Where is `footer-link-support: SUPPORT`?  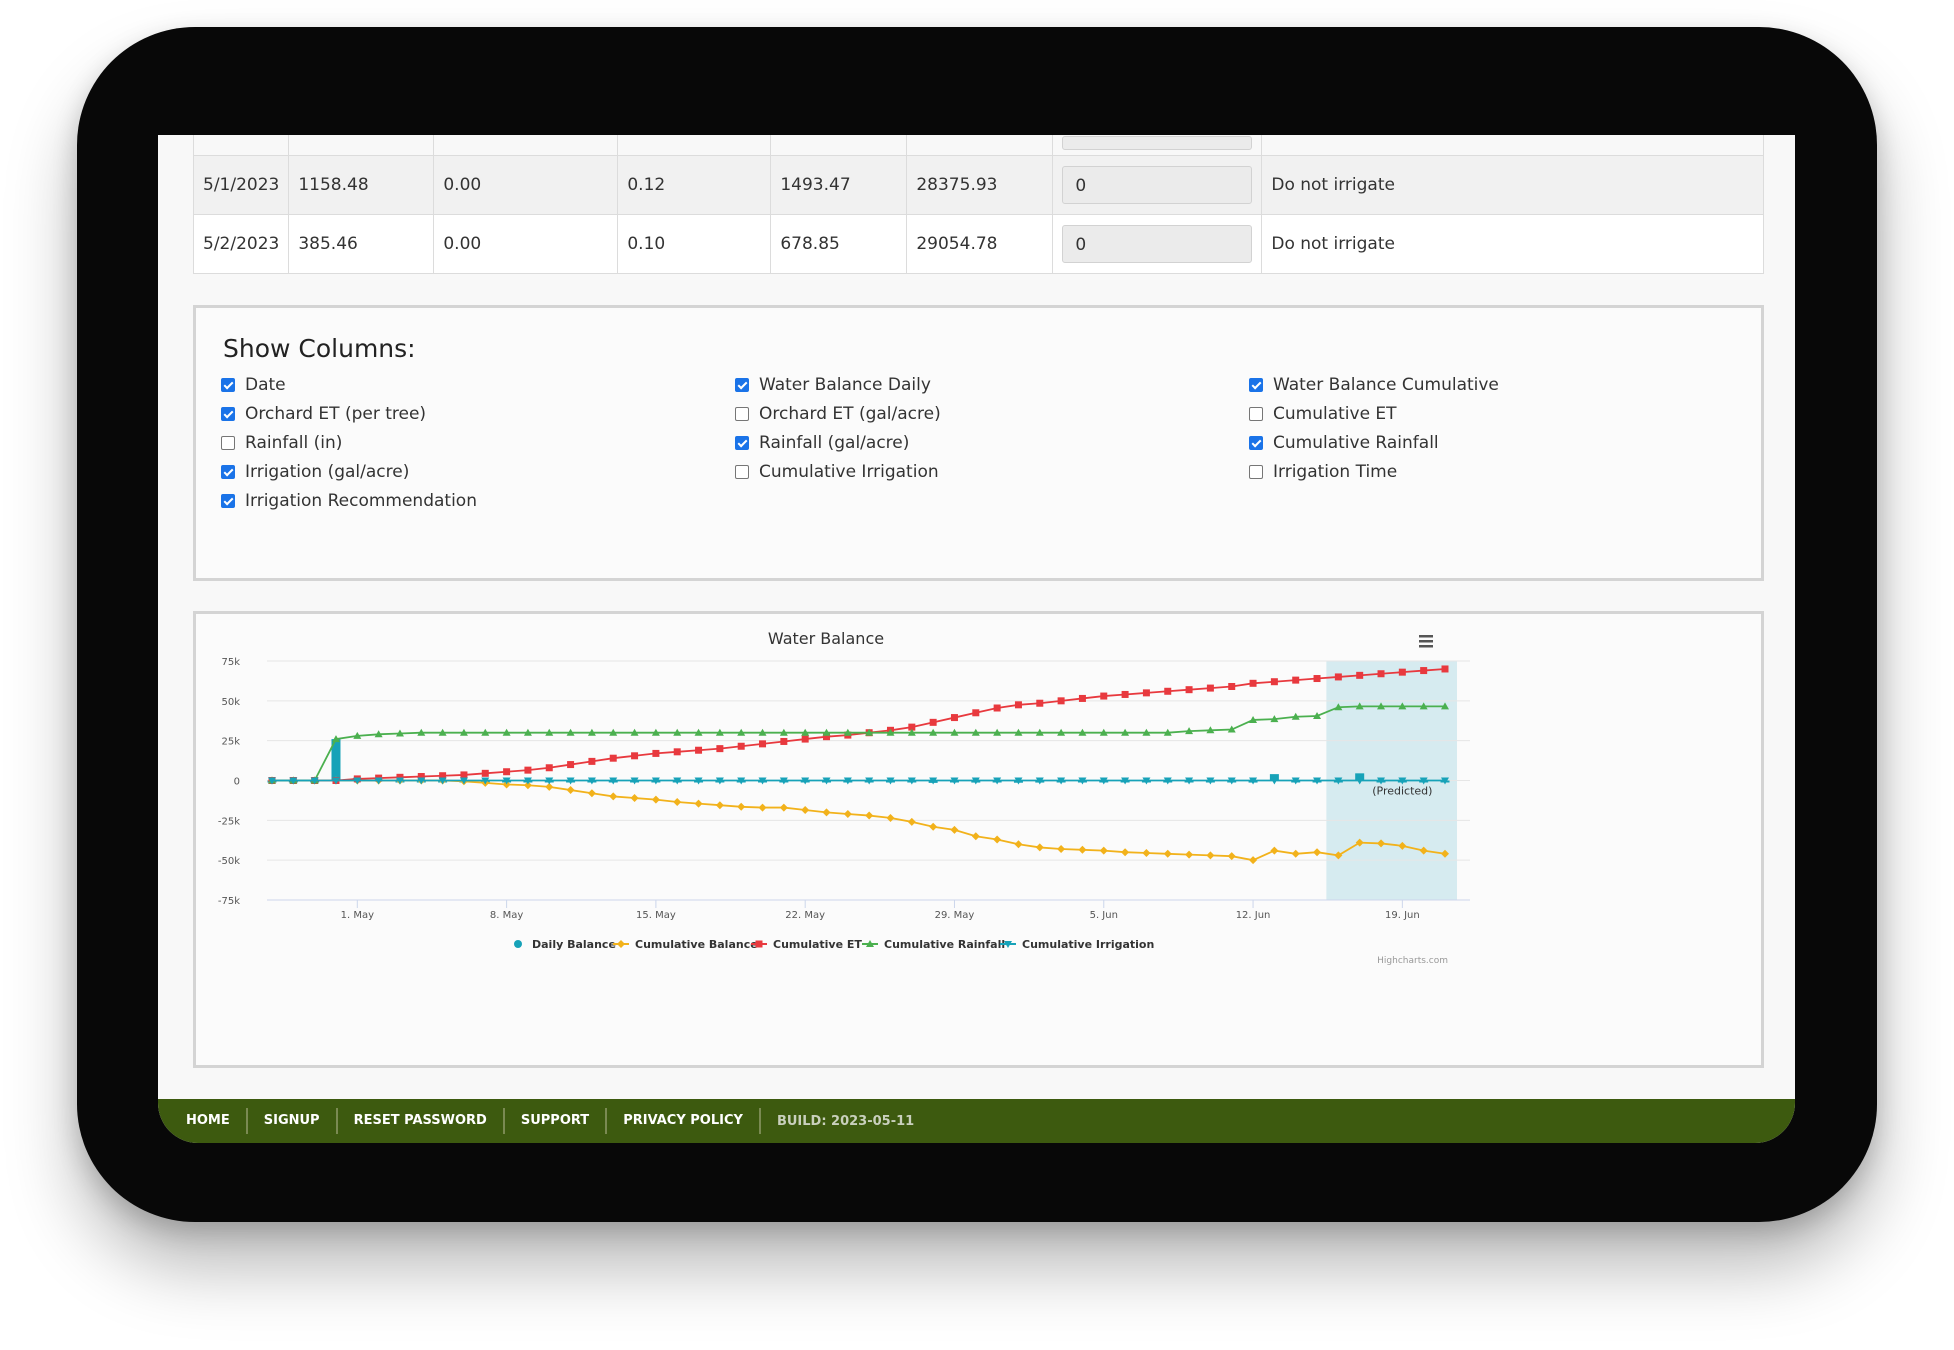 footer-link-support: SUPPORT is located at coordinates (556, 1121).